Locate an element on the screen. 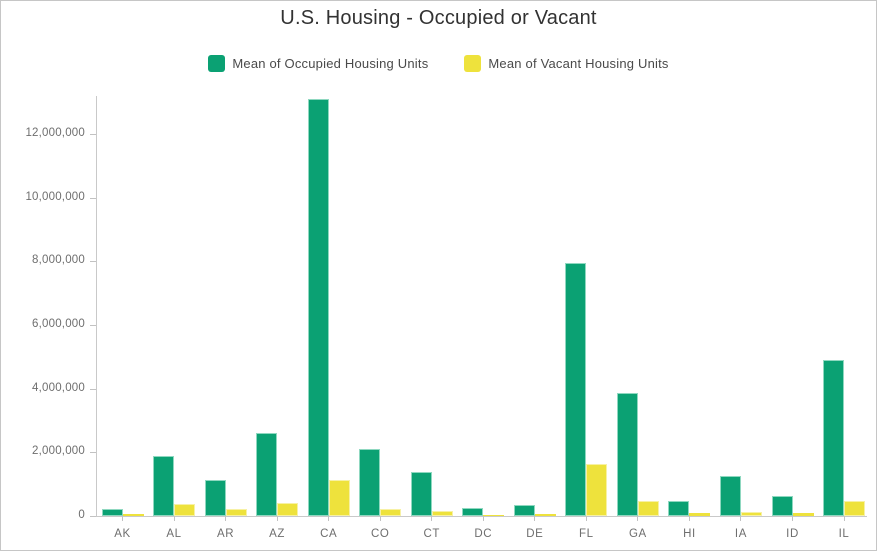 This screenshot has width=877, height=551. bar-vacant-IL is located at coordinates (855, 508).